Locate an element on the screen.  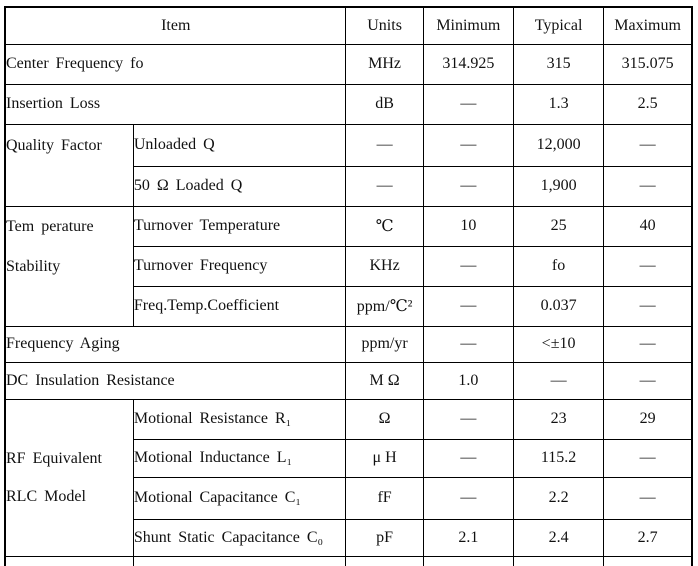
cell-typical: 1.3 is located at coordinates (558, 104).